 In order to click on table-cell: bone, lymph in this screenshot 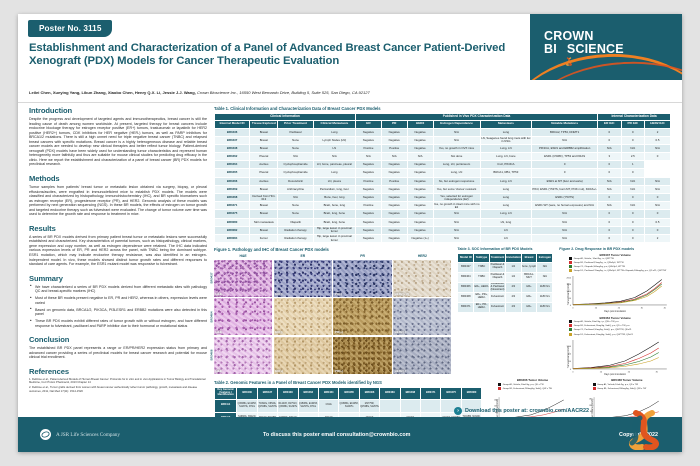, I will do `click(529, 267)`.